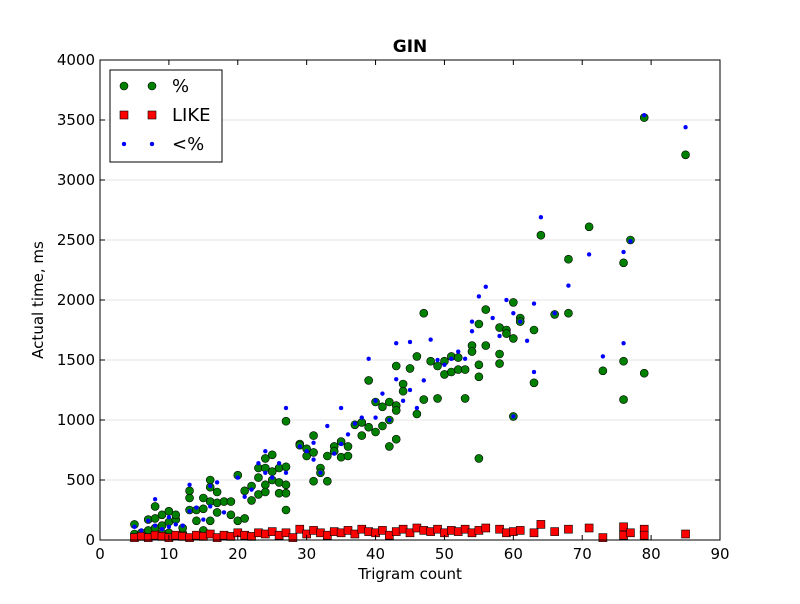 The image size is (800, 604). I want to click on y-tick-label: 2000, so click(76, 300).